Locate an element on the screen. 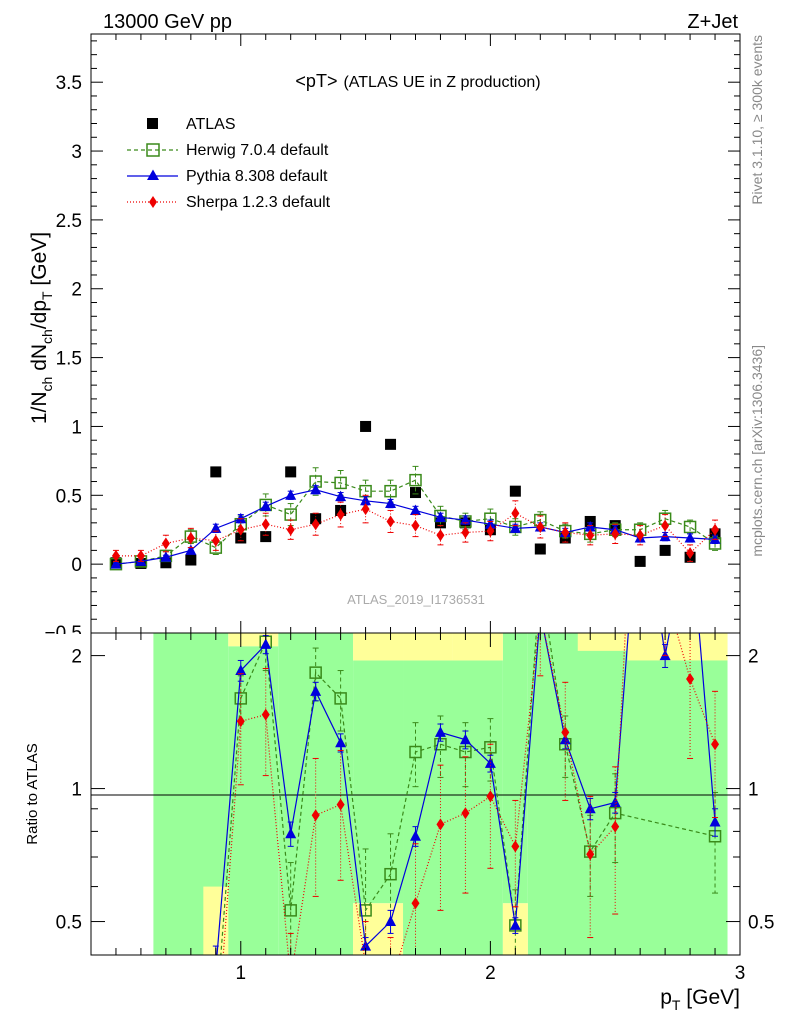  legend-label: ATLAS is located at coordinates (211, 124).